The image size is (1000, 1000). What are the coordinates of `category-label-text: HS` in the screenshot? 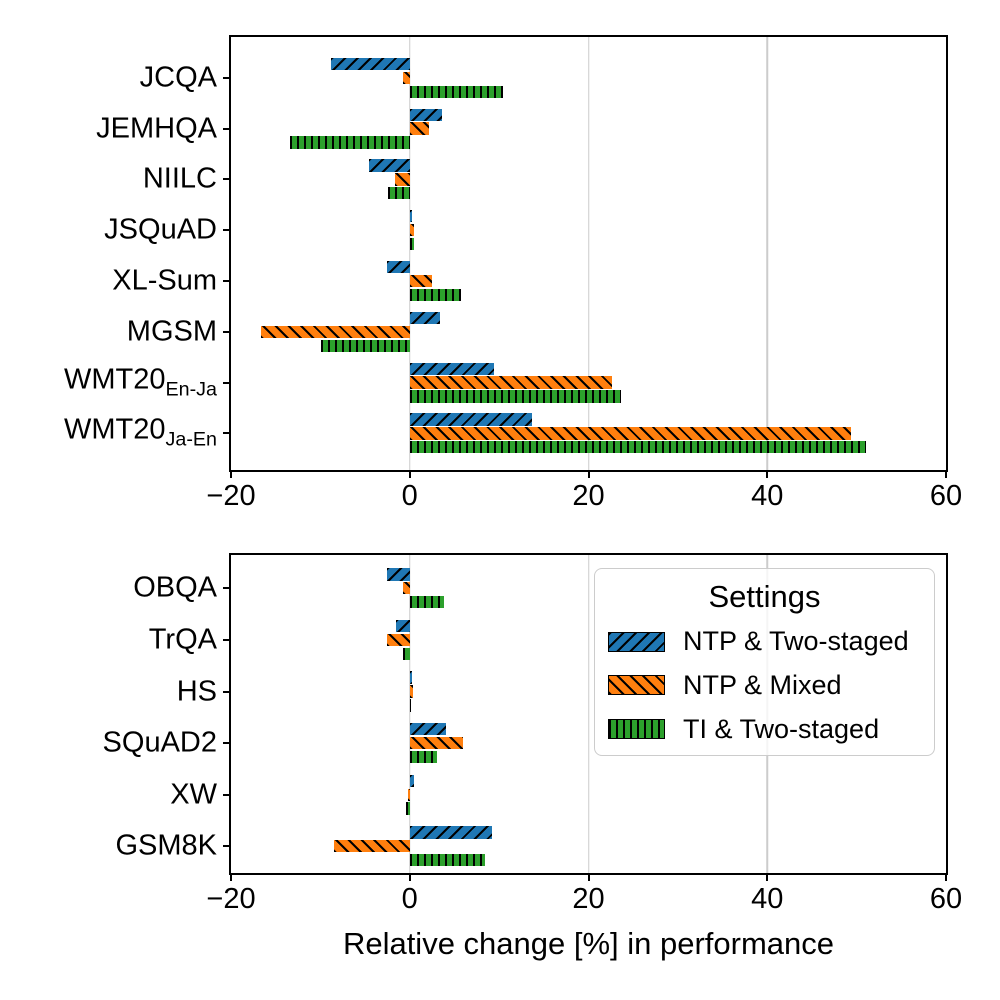 It's located at (196, 691).